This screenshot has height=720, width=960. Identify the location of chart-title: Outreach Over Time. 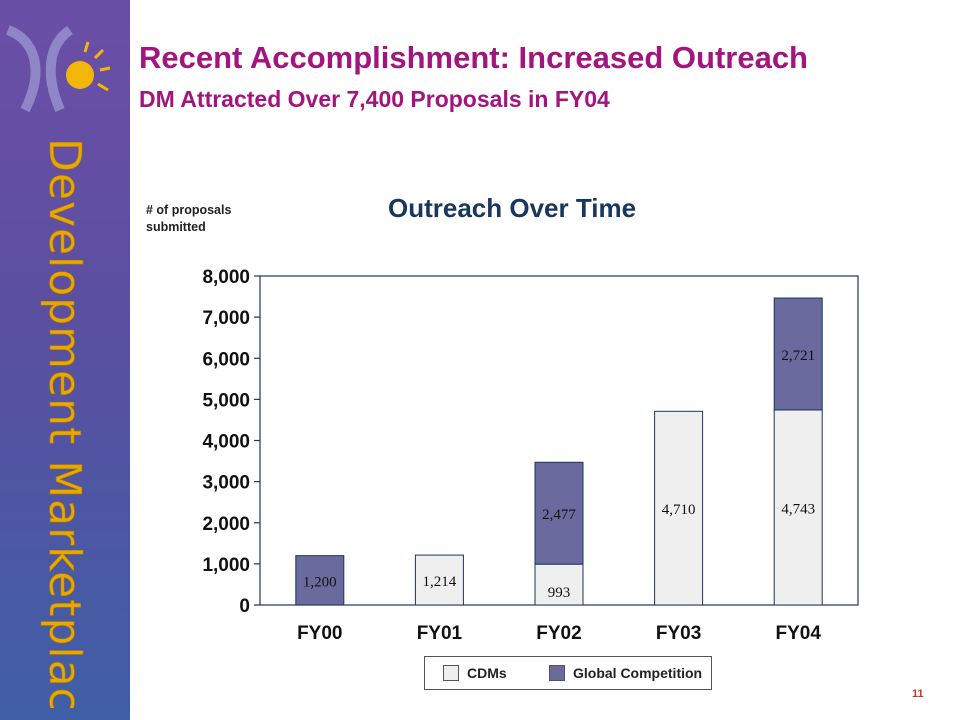
(512, 208).